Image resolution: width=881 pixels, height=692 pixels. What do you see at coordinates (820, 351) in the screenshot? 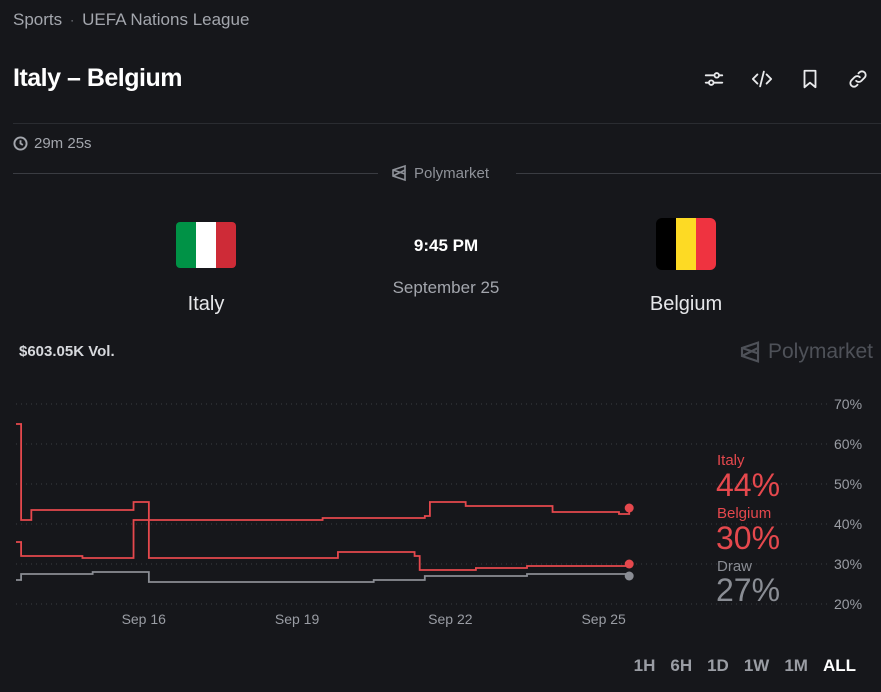
I see `watermark-text: Polymarket` at bounding box center [820, 351].